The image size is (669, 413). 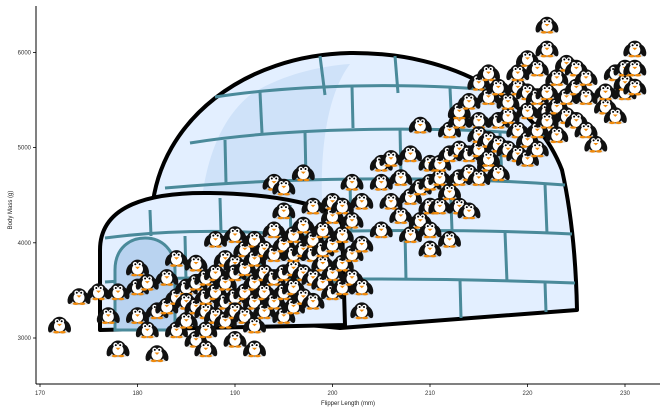 I want to click on y-axis-title: Body Mass (g), so click(x=11, y=210).